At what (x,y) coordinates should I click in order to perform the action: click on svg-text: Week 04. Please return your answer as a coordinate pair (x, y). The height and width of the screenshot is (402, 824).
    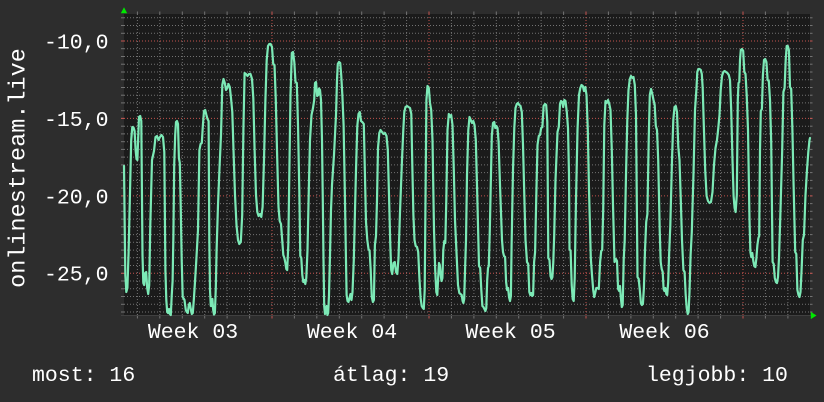
    Looking at the image, I should click on (352, 333).